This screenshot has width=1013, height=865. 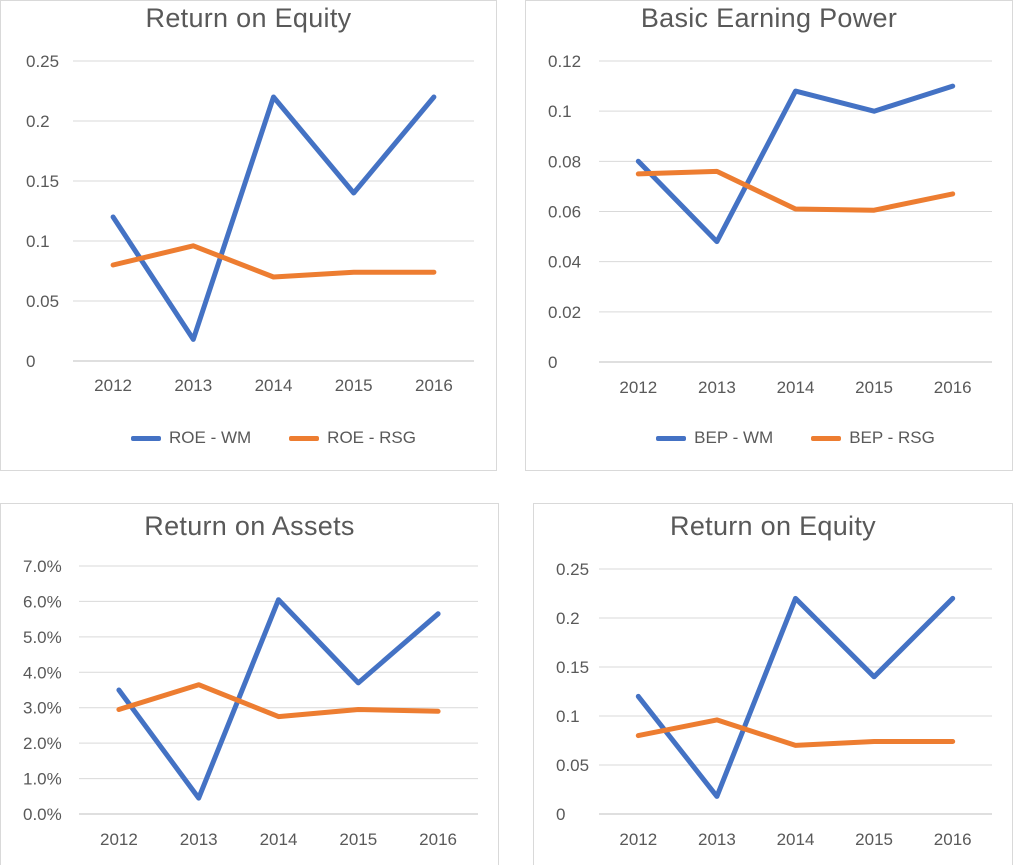 I want to click on y-axis-tick-label: 4.0%, so click(x=42, y=672).